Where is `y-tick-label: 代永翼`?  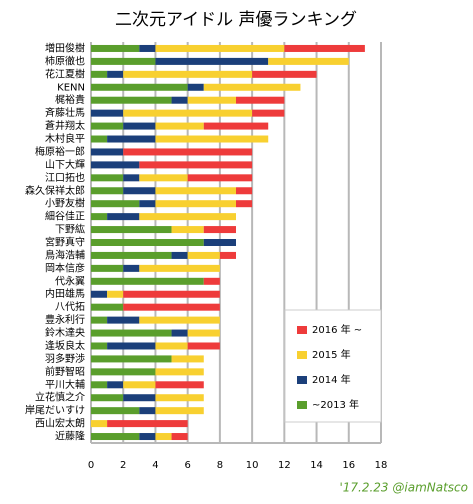 y-tick-label: 代永翼 is located at coordinates (70, 280).